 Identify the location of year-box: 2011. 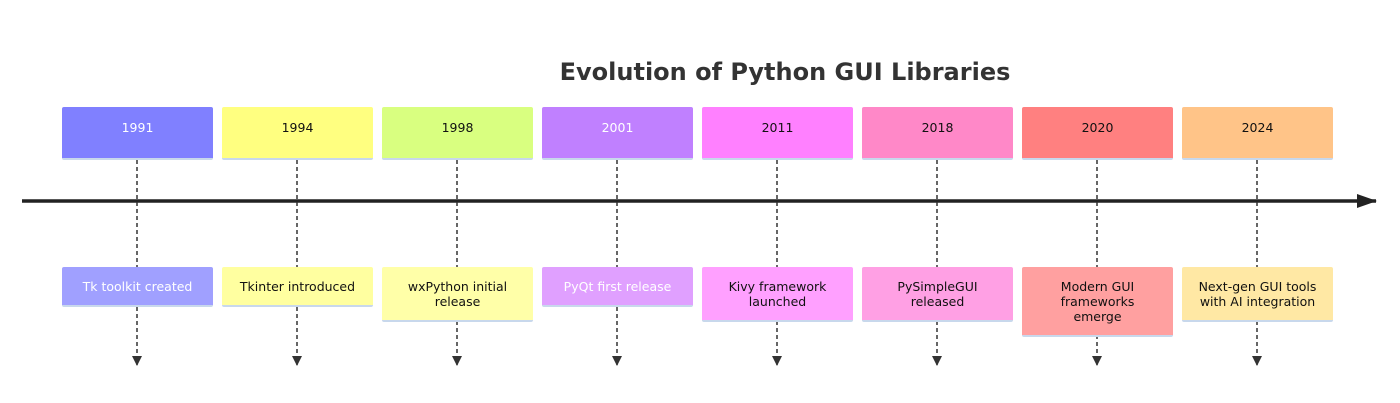
(777, 133).